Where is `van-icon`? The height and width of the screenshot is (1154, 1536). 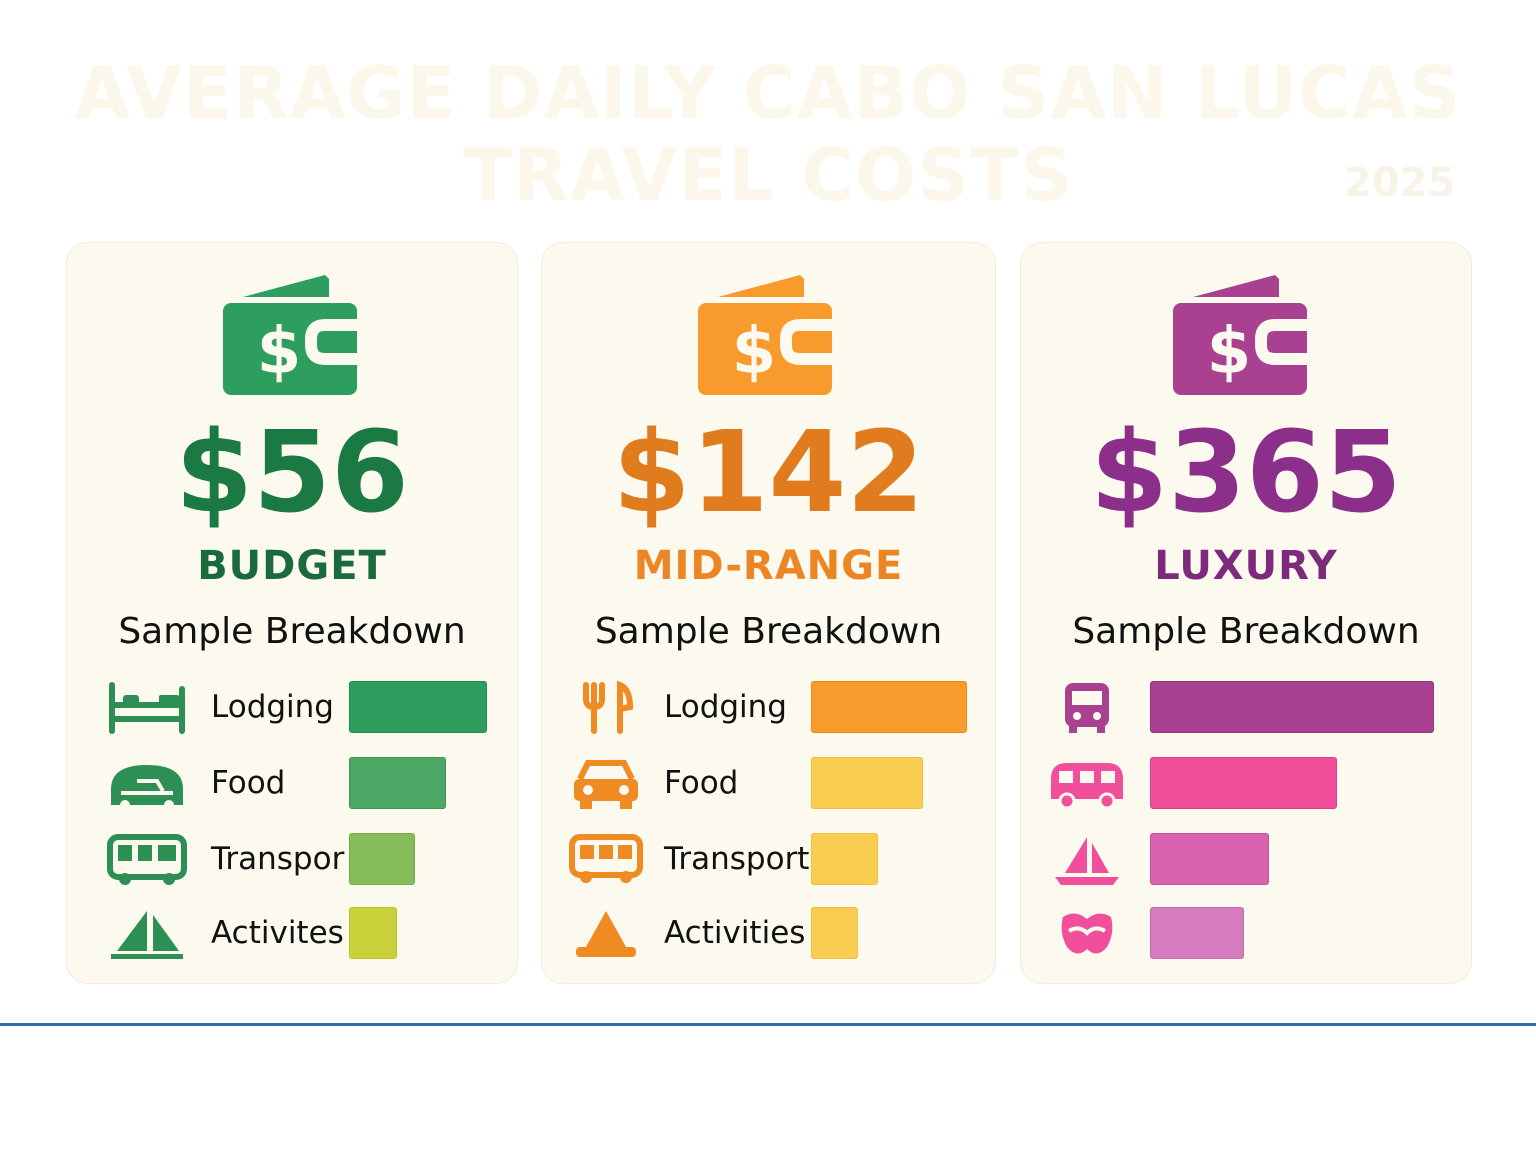 van-icon is located at coordinates (1087, 786).